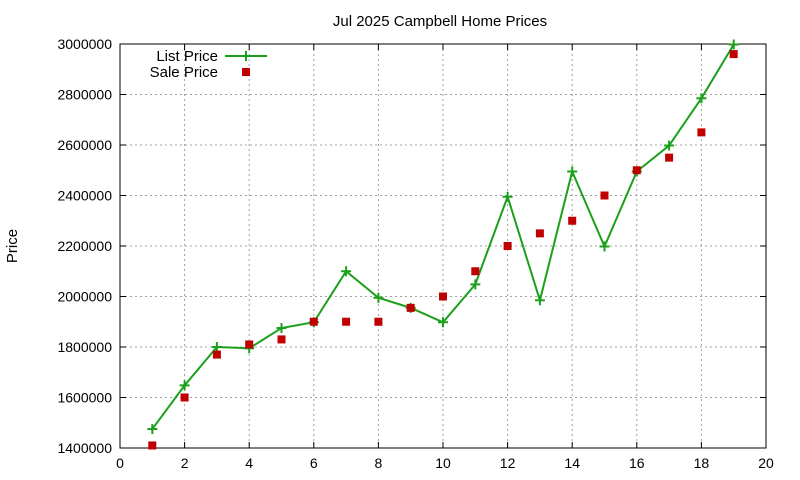  Describe the element at coordinates (84, 398) in the screenshot. I see `y-tick-label: 1600000` at that location.